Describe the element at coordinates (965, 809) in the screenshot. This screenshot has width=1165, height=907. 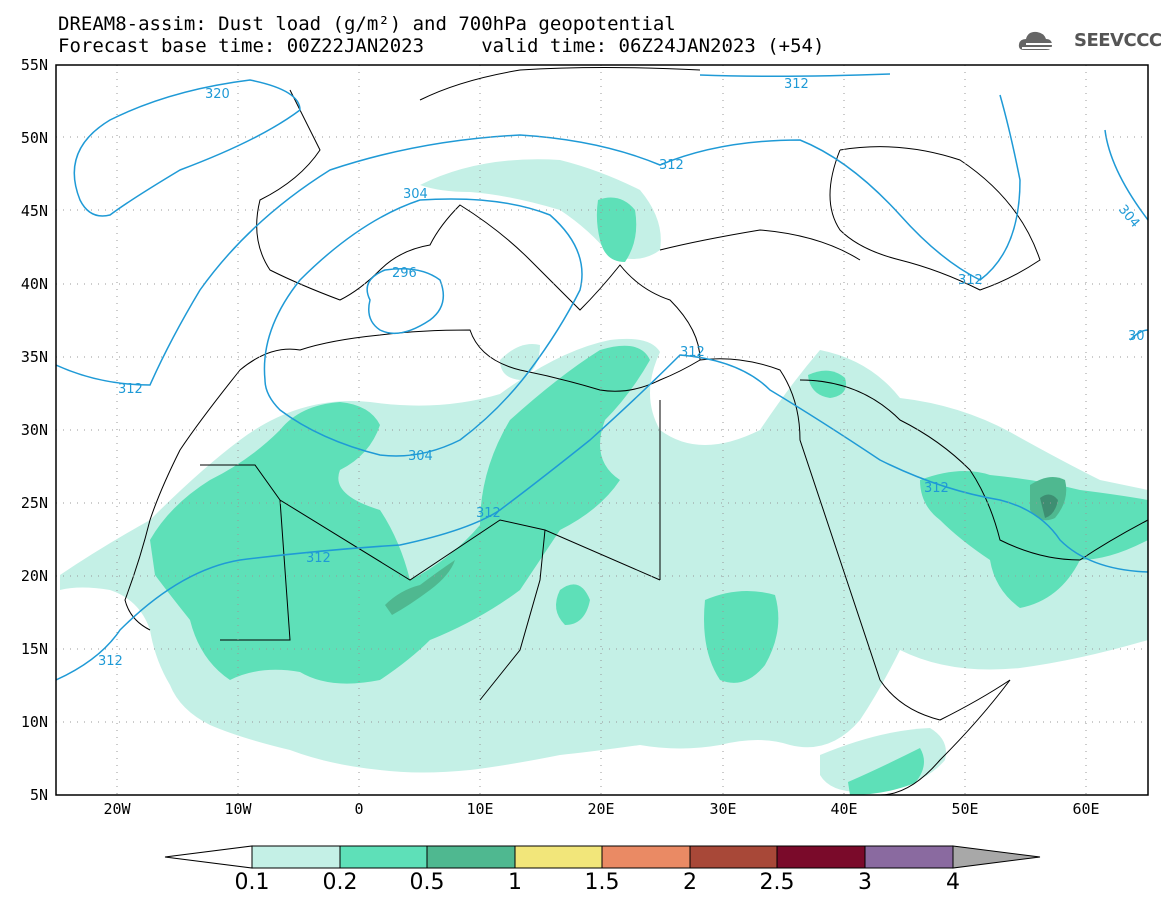
I see `lon-label: 50E` at that location.